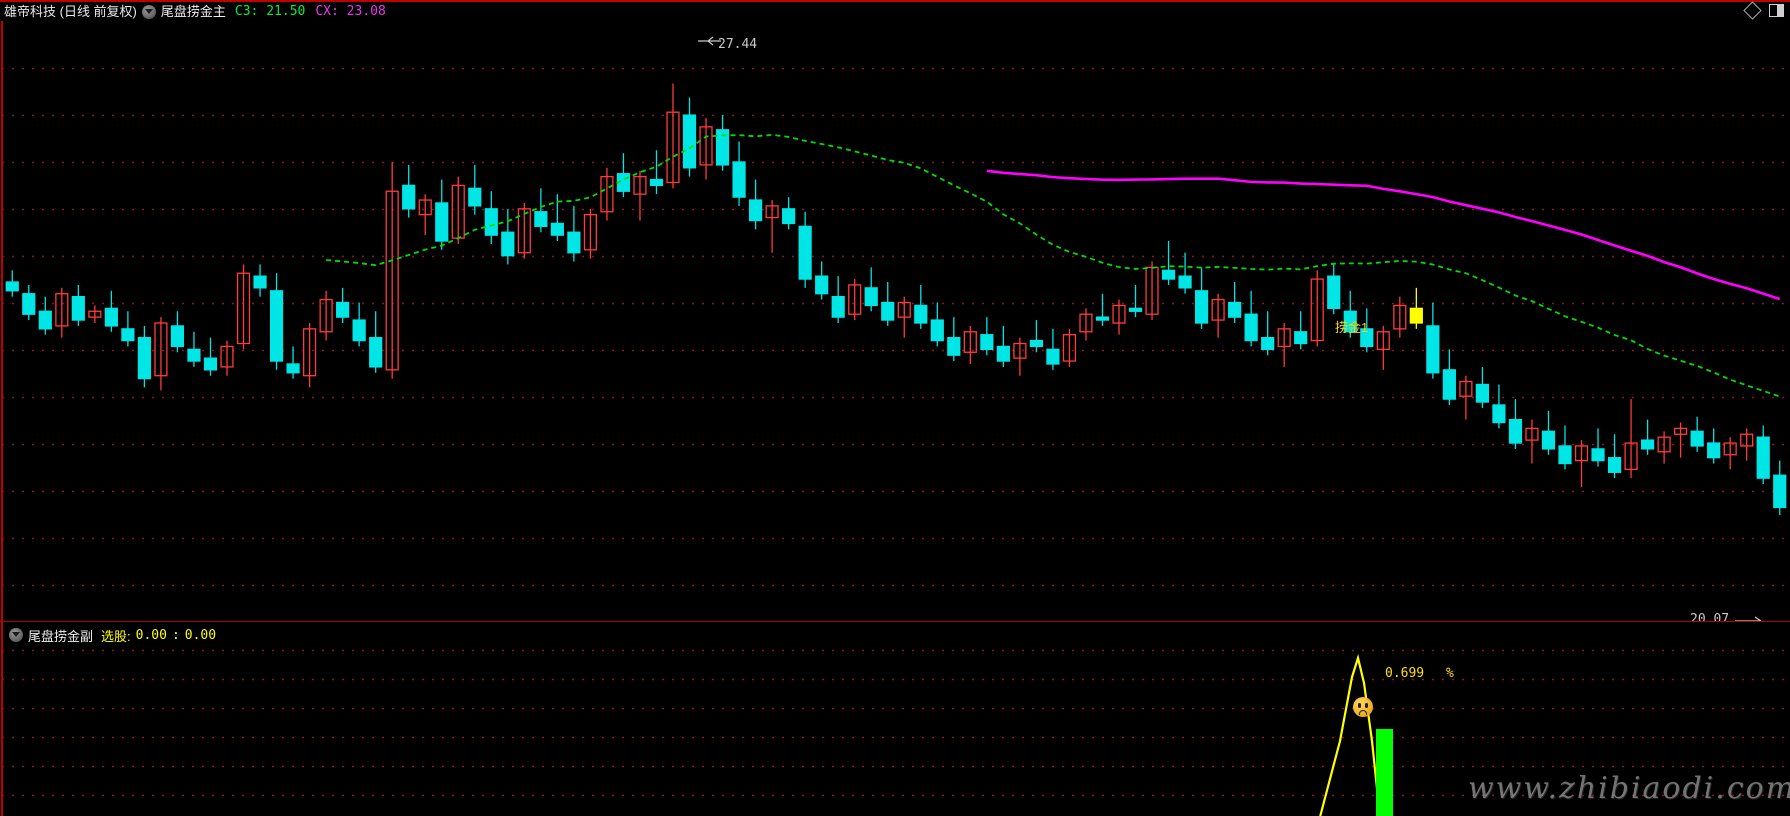  What do you see at coordinates (70, 11) in the screenshot?
I see `stock-title: 雄帝科技 (日线 前复权)` at bounding box center [70, 11].